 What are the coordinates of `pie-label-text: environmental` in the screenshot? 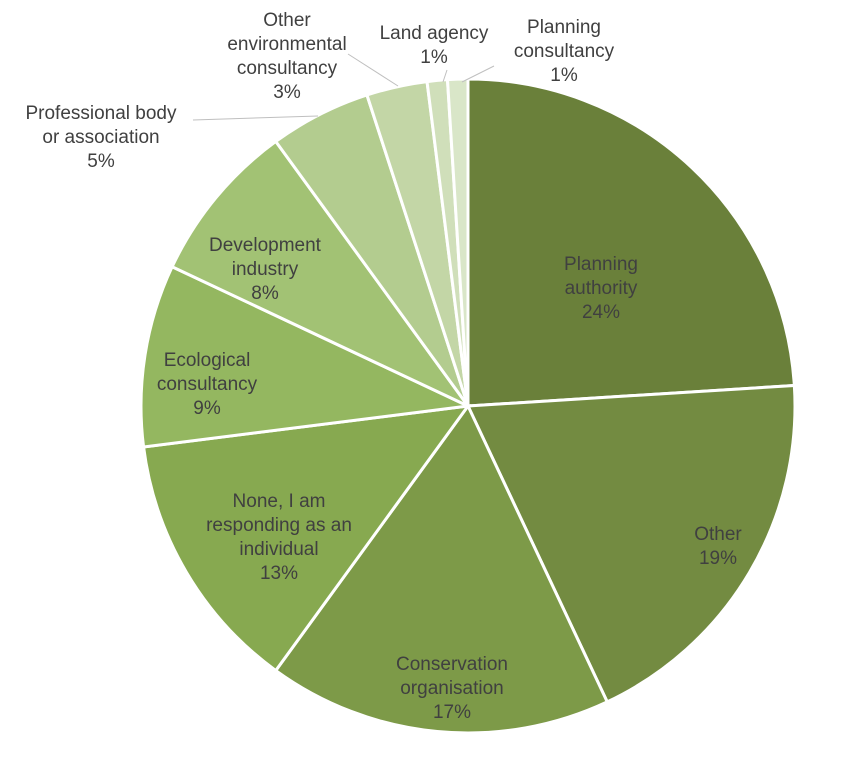 It's located at (286, 44).